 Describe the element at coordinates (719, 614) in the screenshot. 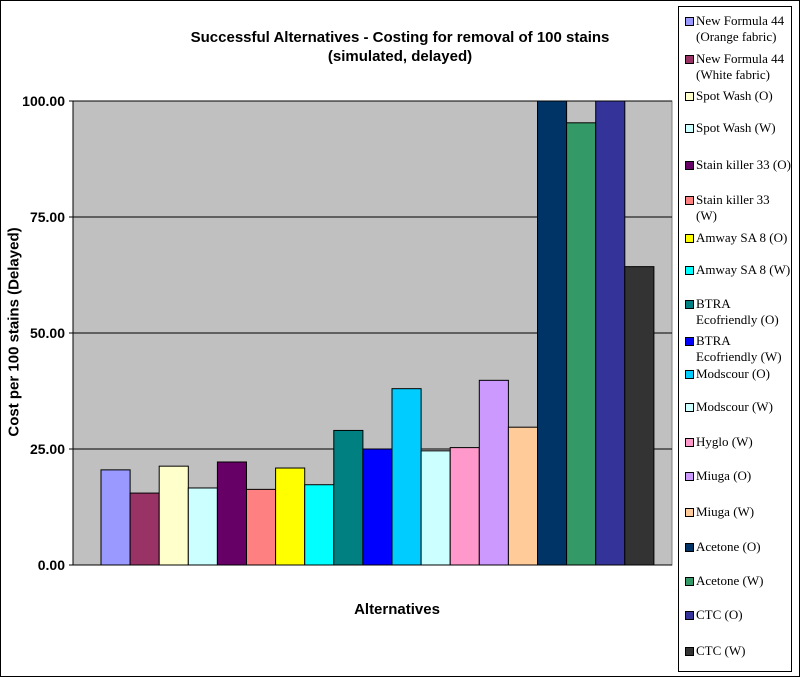

I see `legend-label: CTC (O)` at that location.